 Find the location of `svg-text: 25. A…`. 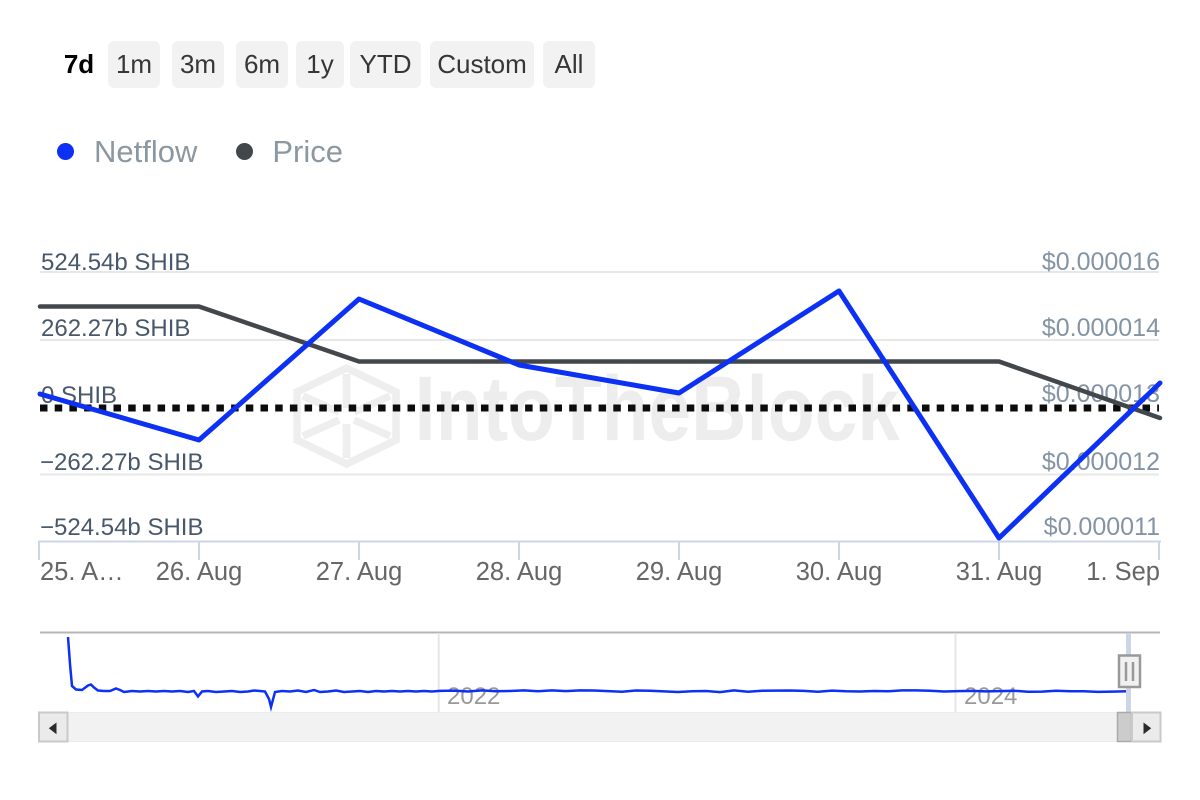

svg-text: 25. A… is located at coordinates (82, 572).